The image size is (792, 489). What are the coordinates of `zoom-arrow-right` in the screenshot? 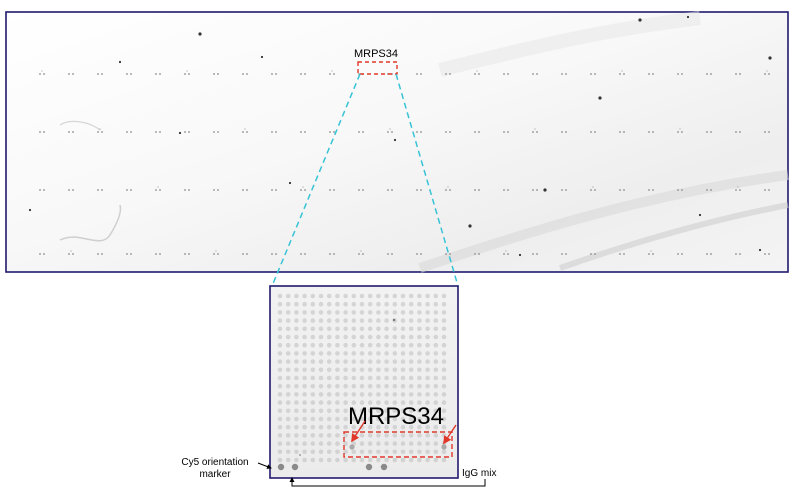 It's located at (450, 434).